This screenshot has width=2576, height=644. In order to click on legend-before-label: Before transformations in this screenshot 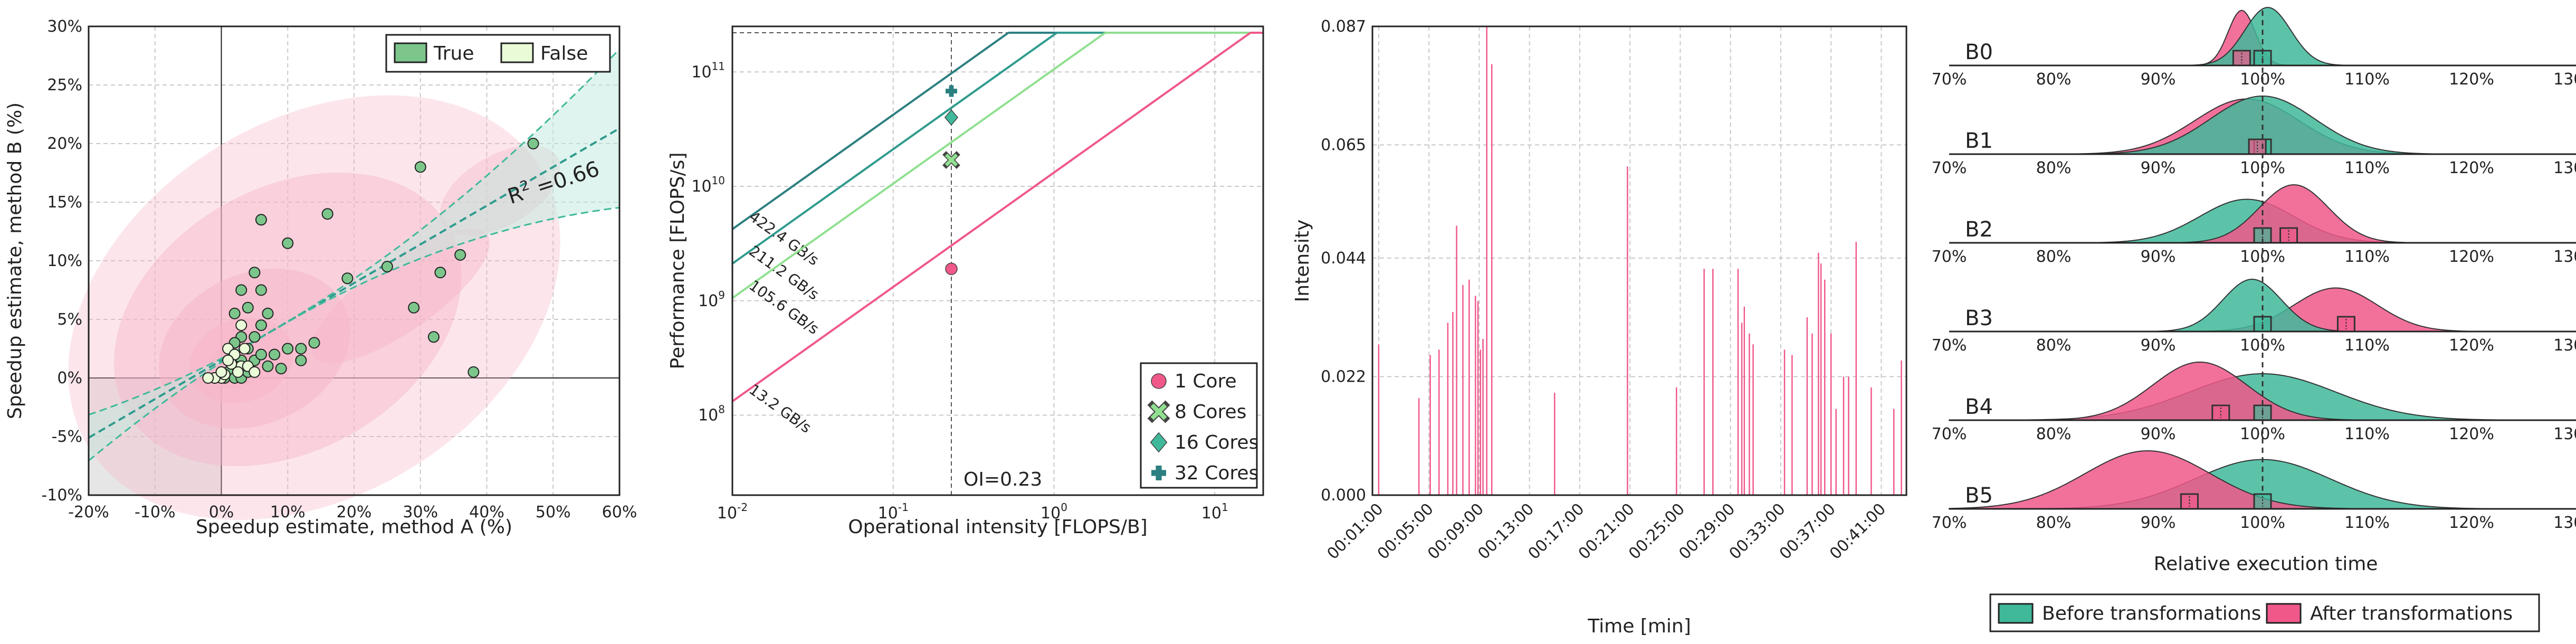, I will do `click(2151, 613)`.